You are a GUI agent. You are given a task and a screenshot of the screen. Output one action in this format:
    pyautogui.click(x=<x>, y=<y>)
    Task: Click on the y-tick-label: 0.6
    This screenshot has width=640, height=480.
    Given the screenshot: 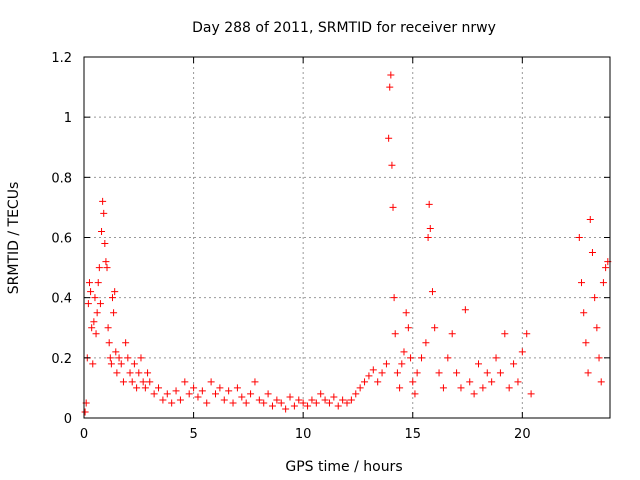 What is the action you would take?
    pyautogui.click(x=61, y=239)
    